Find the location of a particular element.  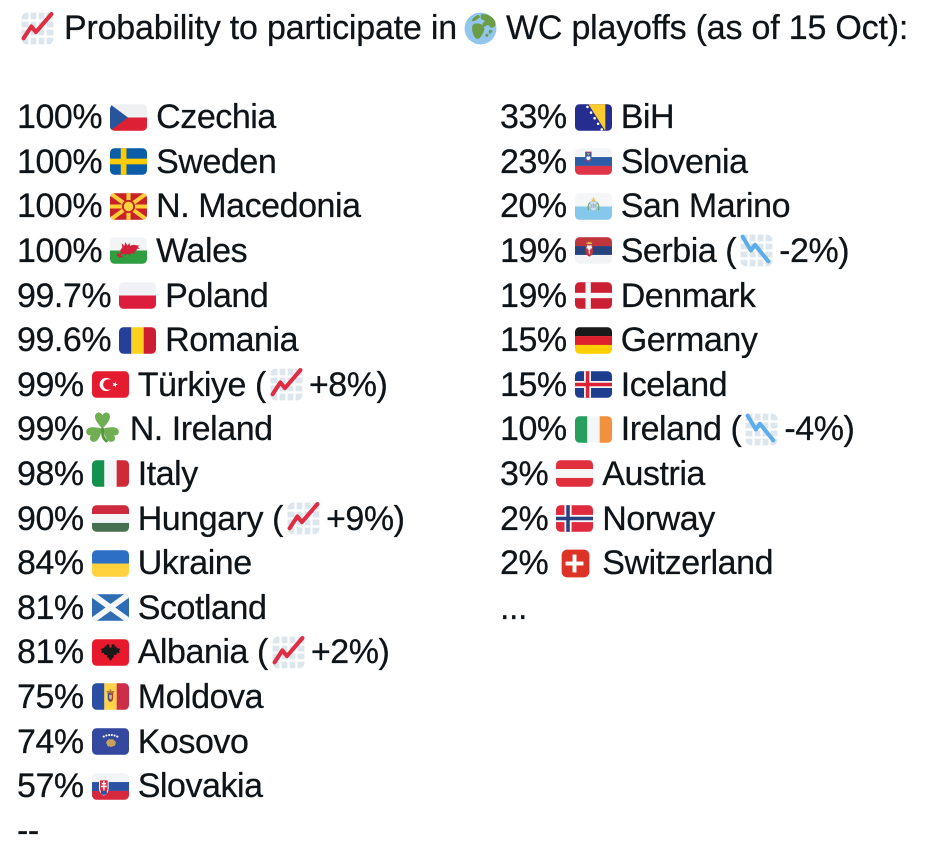

country-name: Moldova is located at coordinates (200, 696).